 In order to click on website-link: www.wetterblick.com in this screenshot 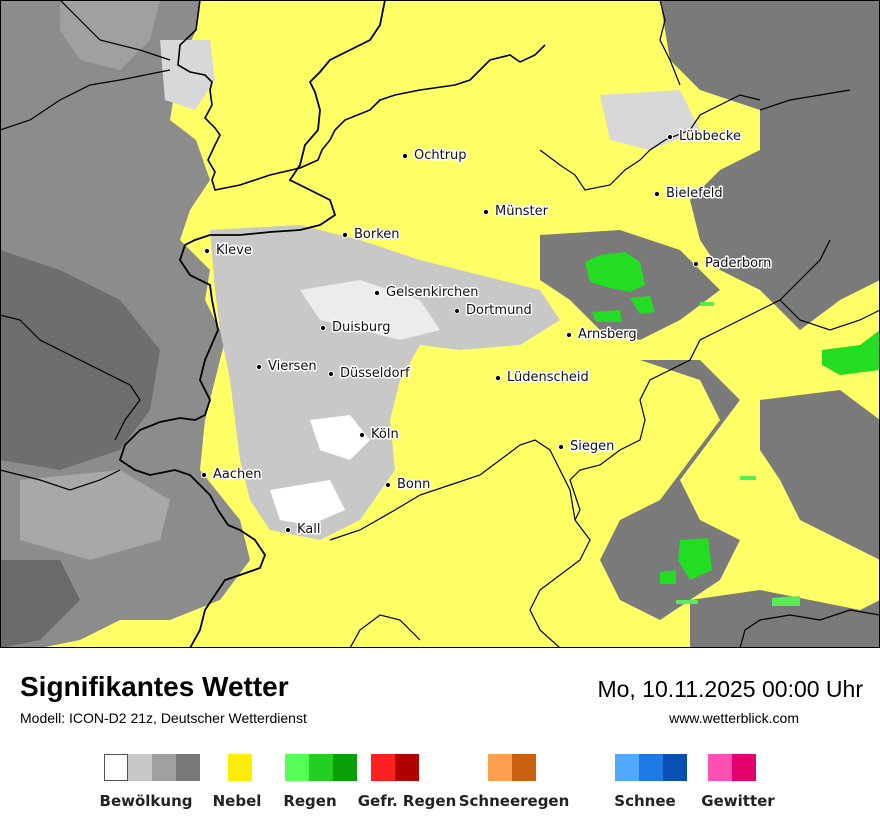, I will do `click(734, 718)`.